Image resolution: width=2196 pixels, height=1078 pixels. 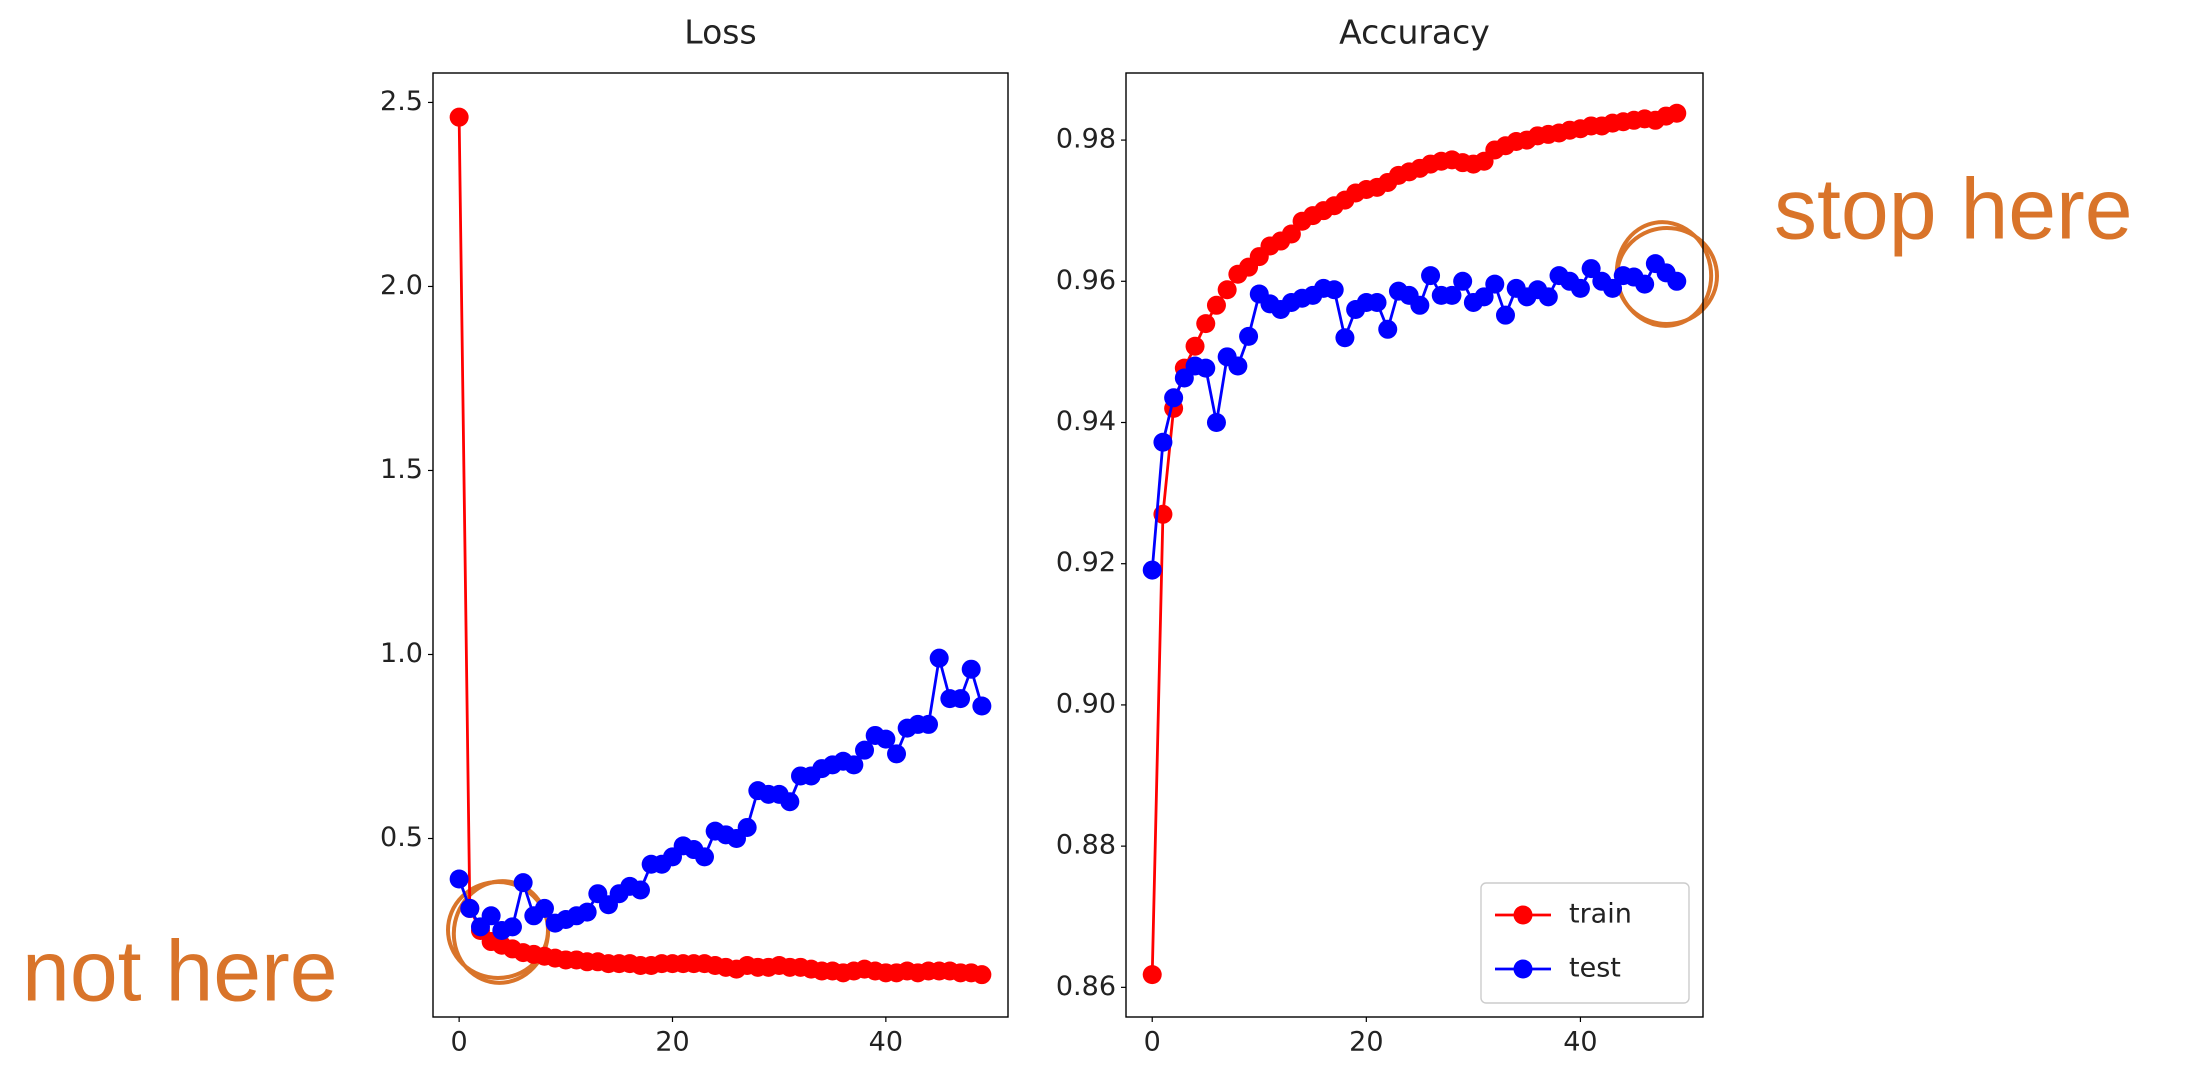 What do you see at coordinates (401, 469) in the screenshot?
I see `y-tick-label: 1.5` at bounding box center [401, 469].